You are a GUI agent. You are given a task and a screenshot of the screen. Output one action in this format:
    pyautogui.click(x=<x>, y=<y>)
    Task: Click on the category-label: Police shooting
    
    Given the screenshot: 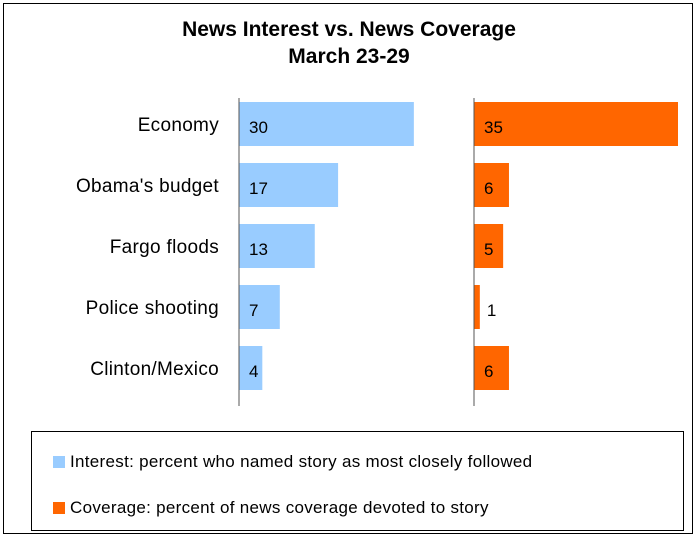 What is the action you would take?
    pyautogui.click(x=152, y=308)
    